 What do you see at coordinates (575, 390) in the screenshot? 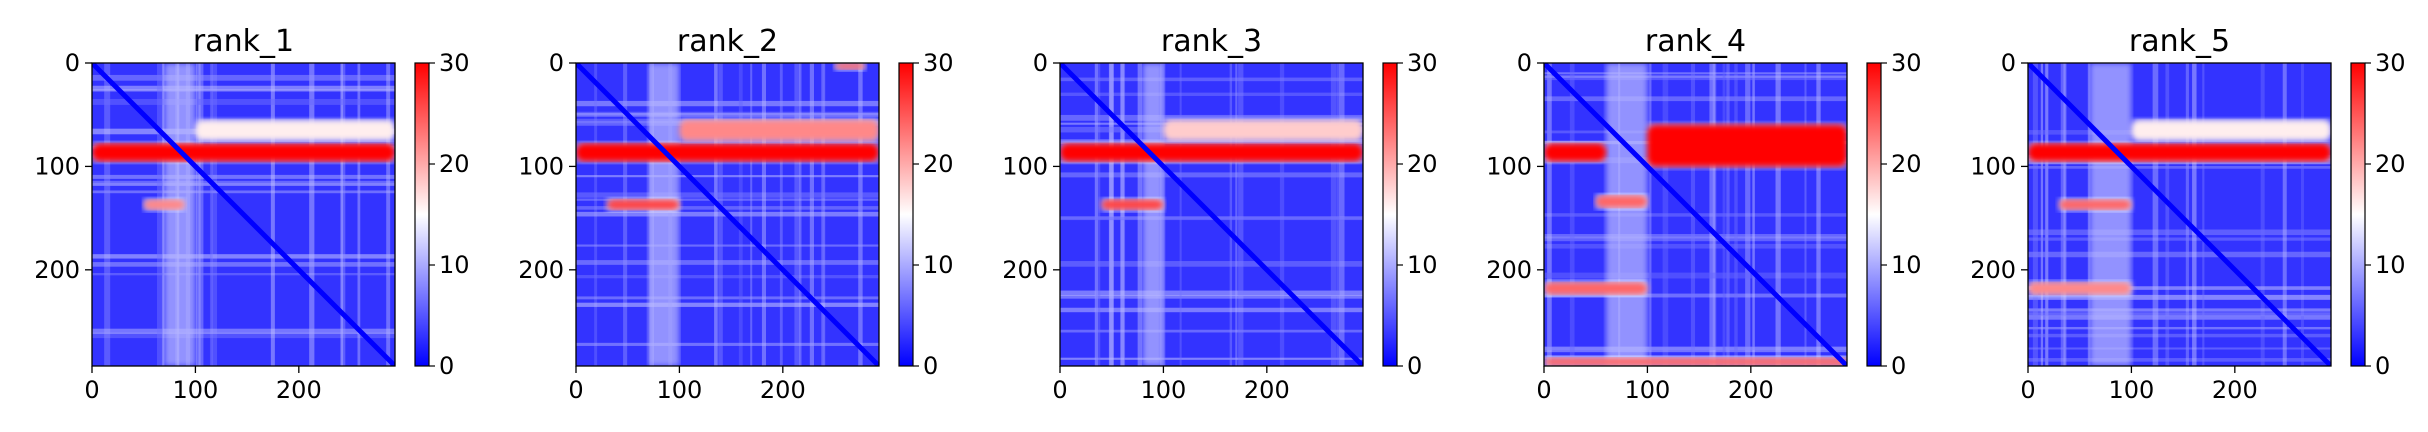
I see `x-tick-label: 0` at bounding box center [575, 390].